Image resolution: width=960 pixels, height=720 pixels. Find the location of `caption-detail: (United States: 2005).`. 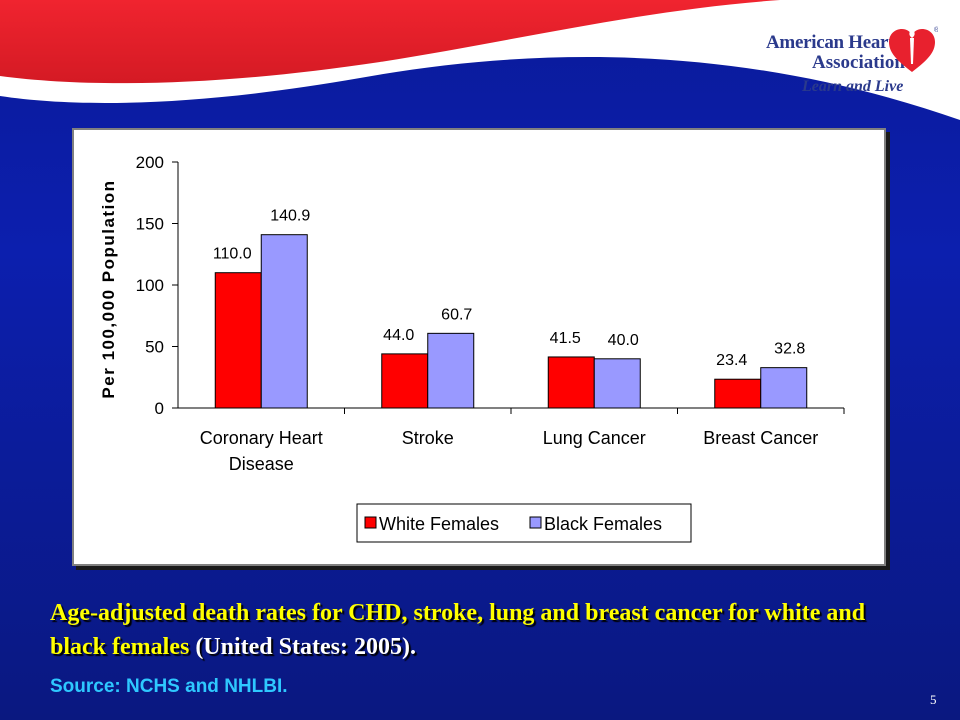

caption-detail: (United States: 2005). is located at coordinates (302, 647).